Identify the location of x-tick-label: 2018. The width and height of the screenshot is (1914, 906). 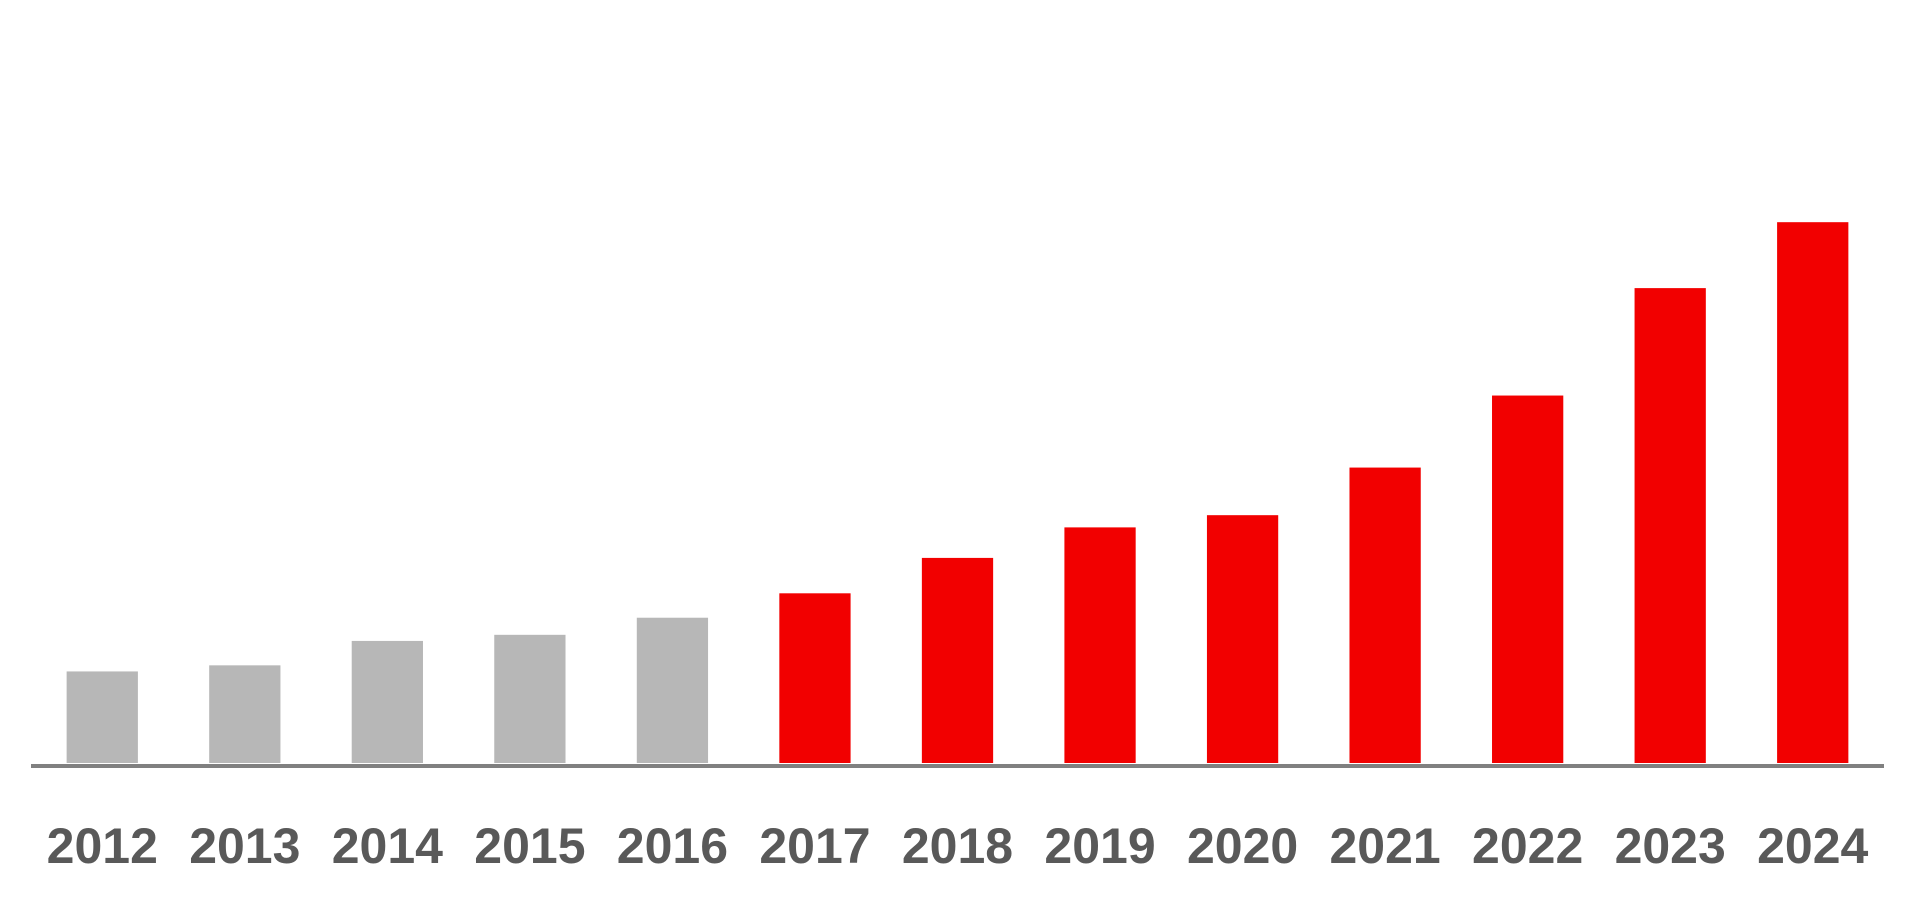
(957, 846).